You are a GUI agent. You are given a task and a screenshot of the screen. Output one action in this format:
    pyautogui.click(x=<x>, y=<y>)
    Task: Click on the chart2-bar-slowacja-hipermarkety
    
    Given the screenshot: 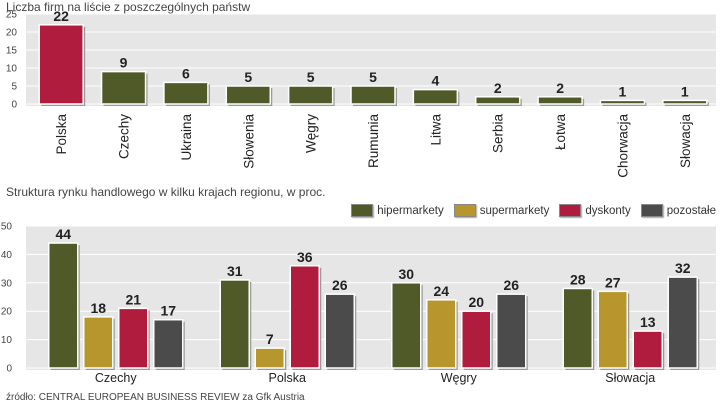 What is the action you would take?
    pyautogui.click(x=577, y=328)
    